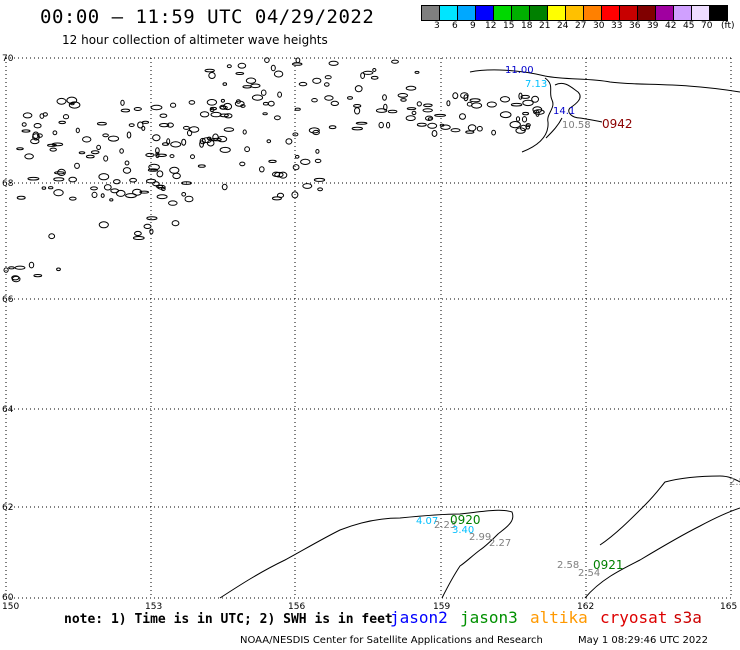  Describe the element at coordinates (563, 26) in the screenshot. I see `legend-tick-label: 24` at that location.